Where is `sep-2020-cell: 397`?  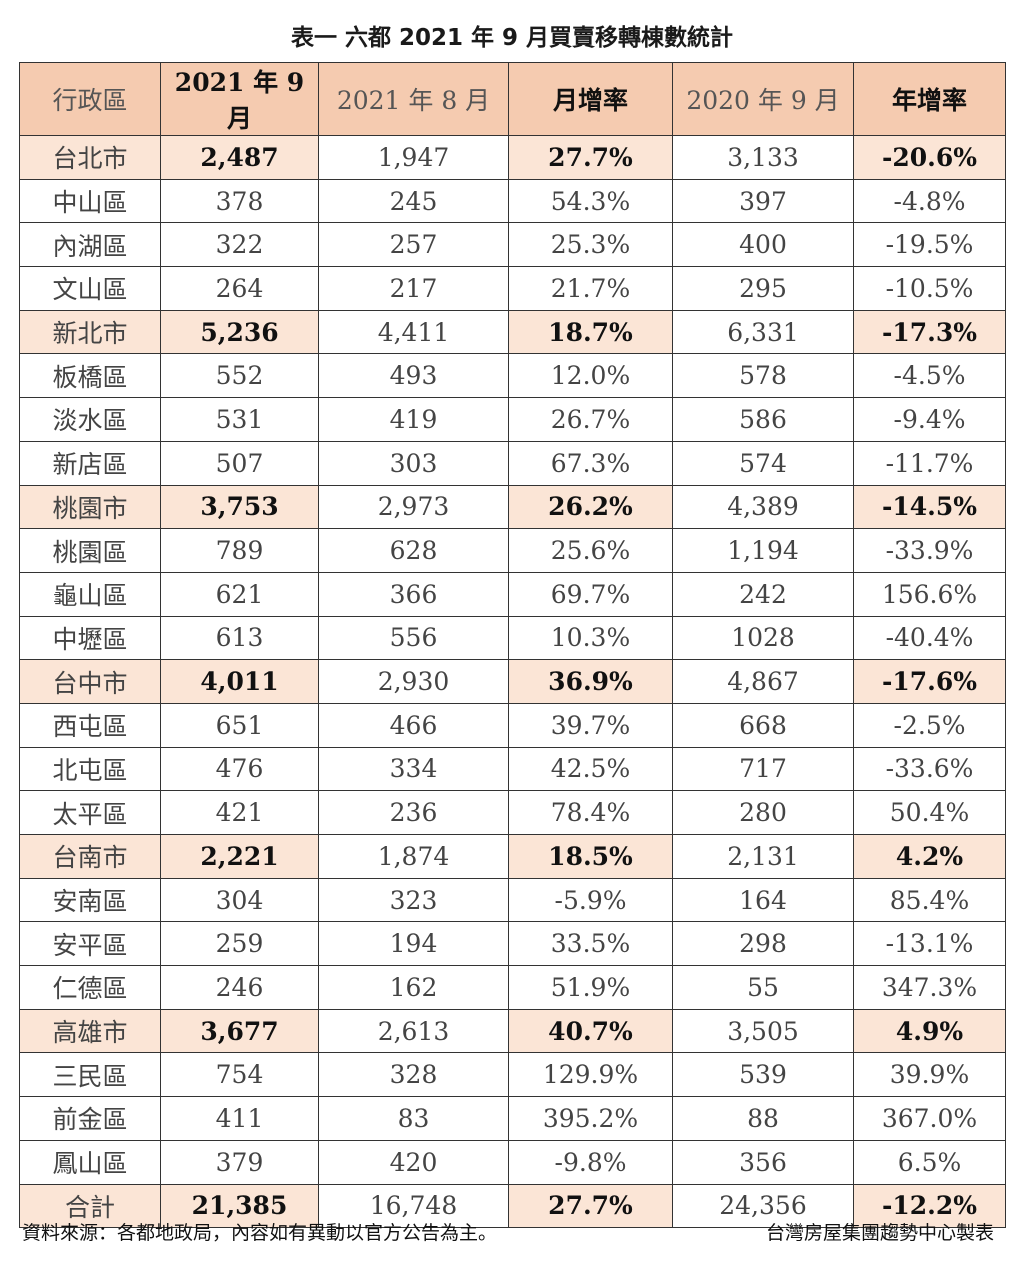
sep-2020-cell: 397 is located at coordinates (763, 201).